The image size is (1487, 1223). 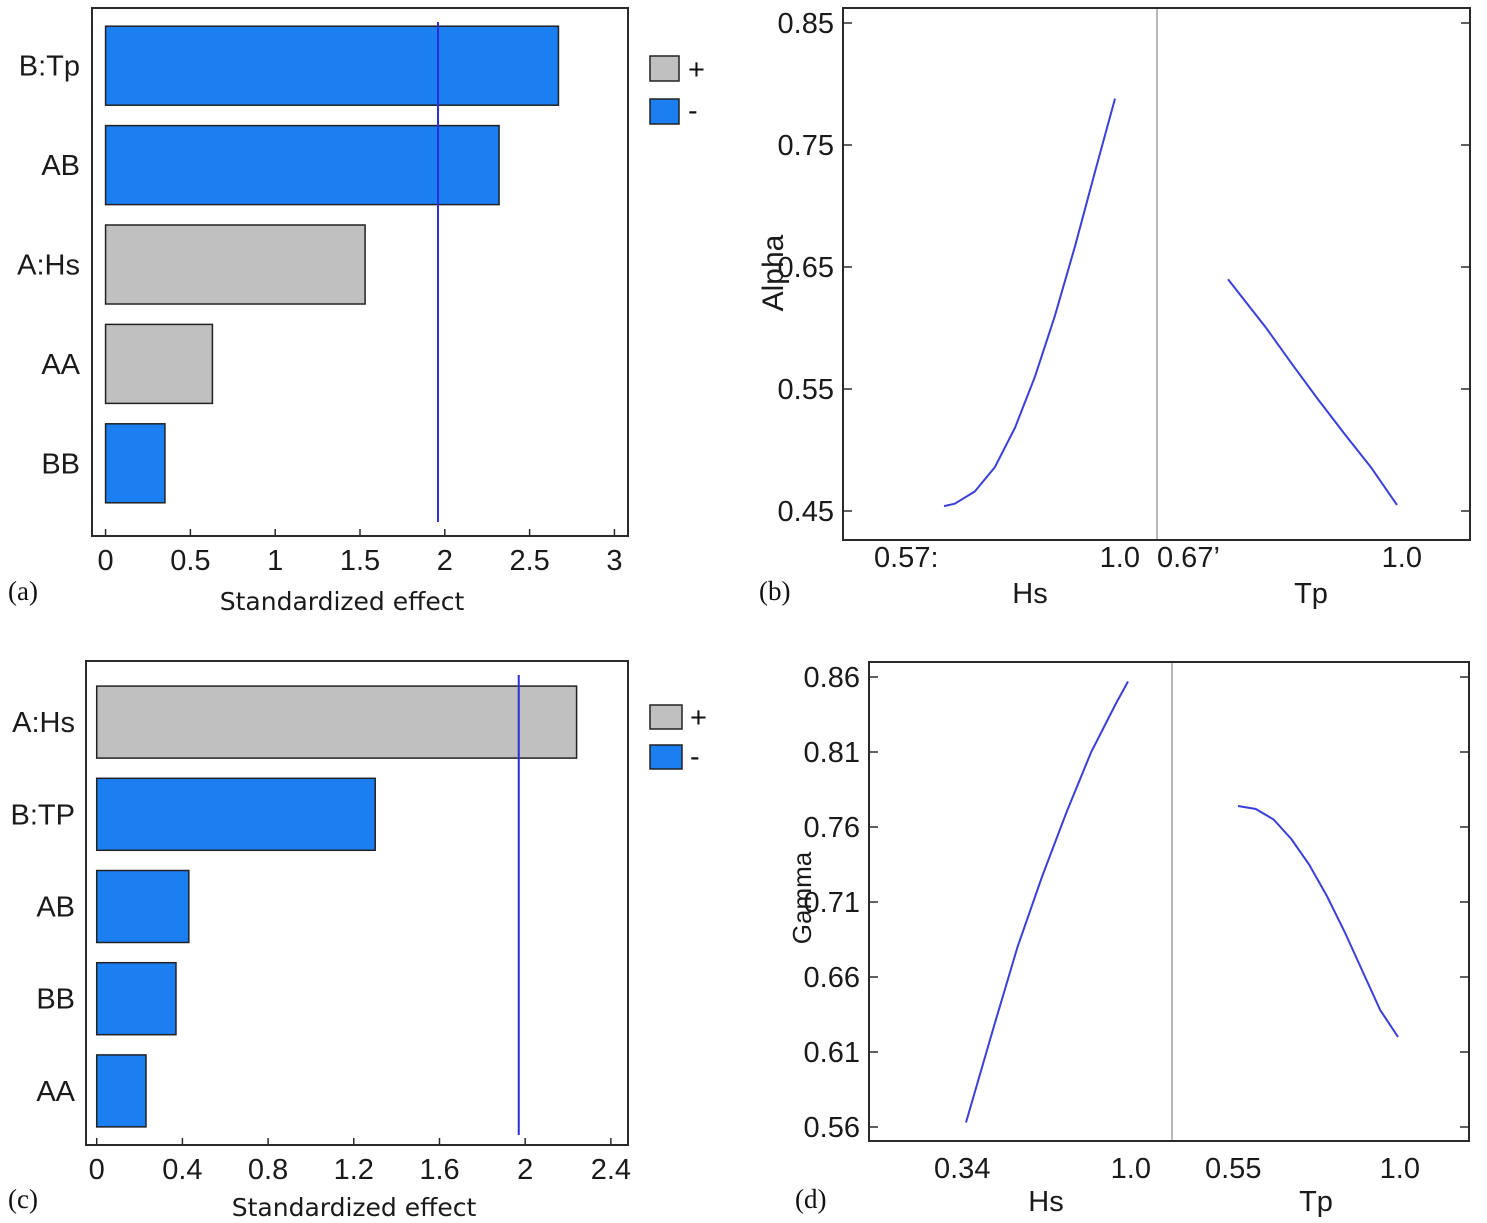 I want to click on panel-d-tag: (d), so click(x=810, y=1199).